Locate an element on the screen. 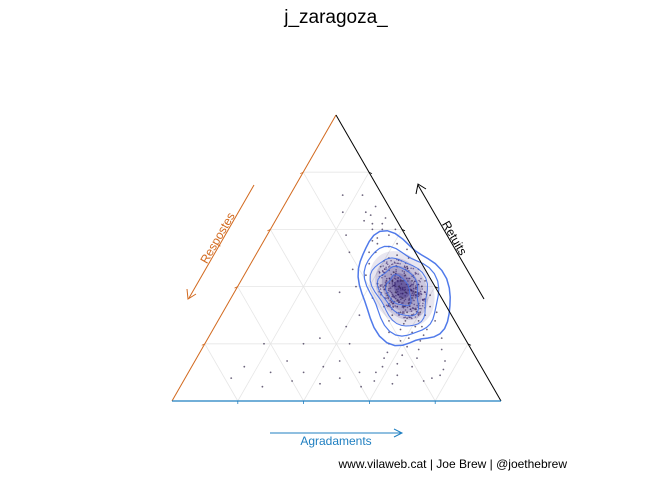 The height and width of the screenshot is (480, 672). left-edge is located at coordinates (254, 258).